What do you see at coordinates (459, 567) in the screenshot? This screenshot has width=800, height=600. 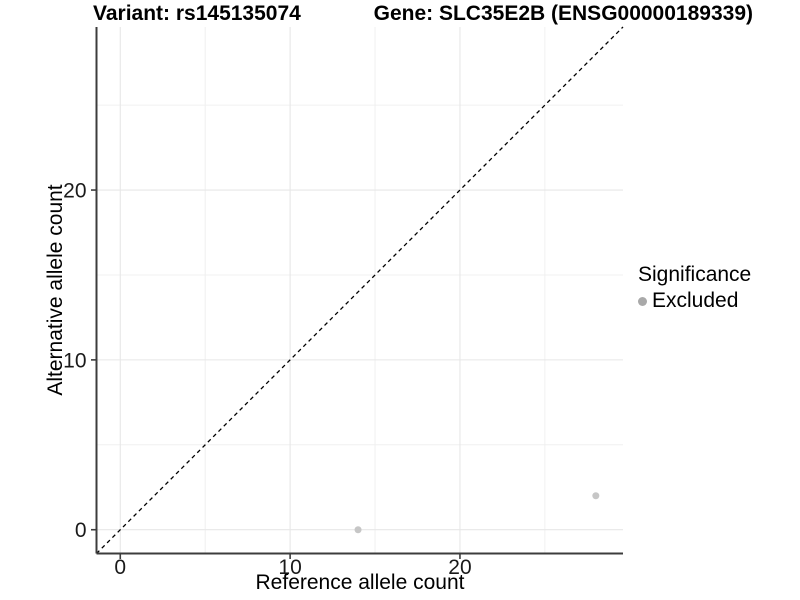 I see `x-tick-label: 20` at bounding box center [459, 567].